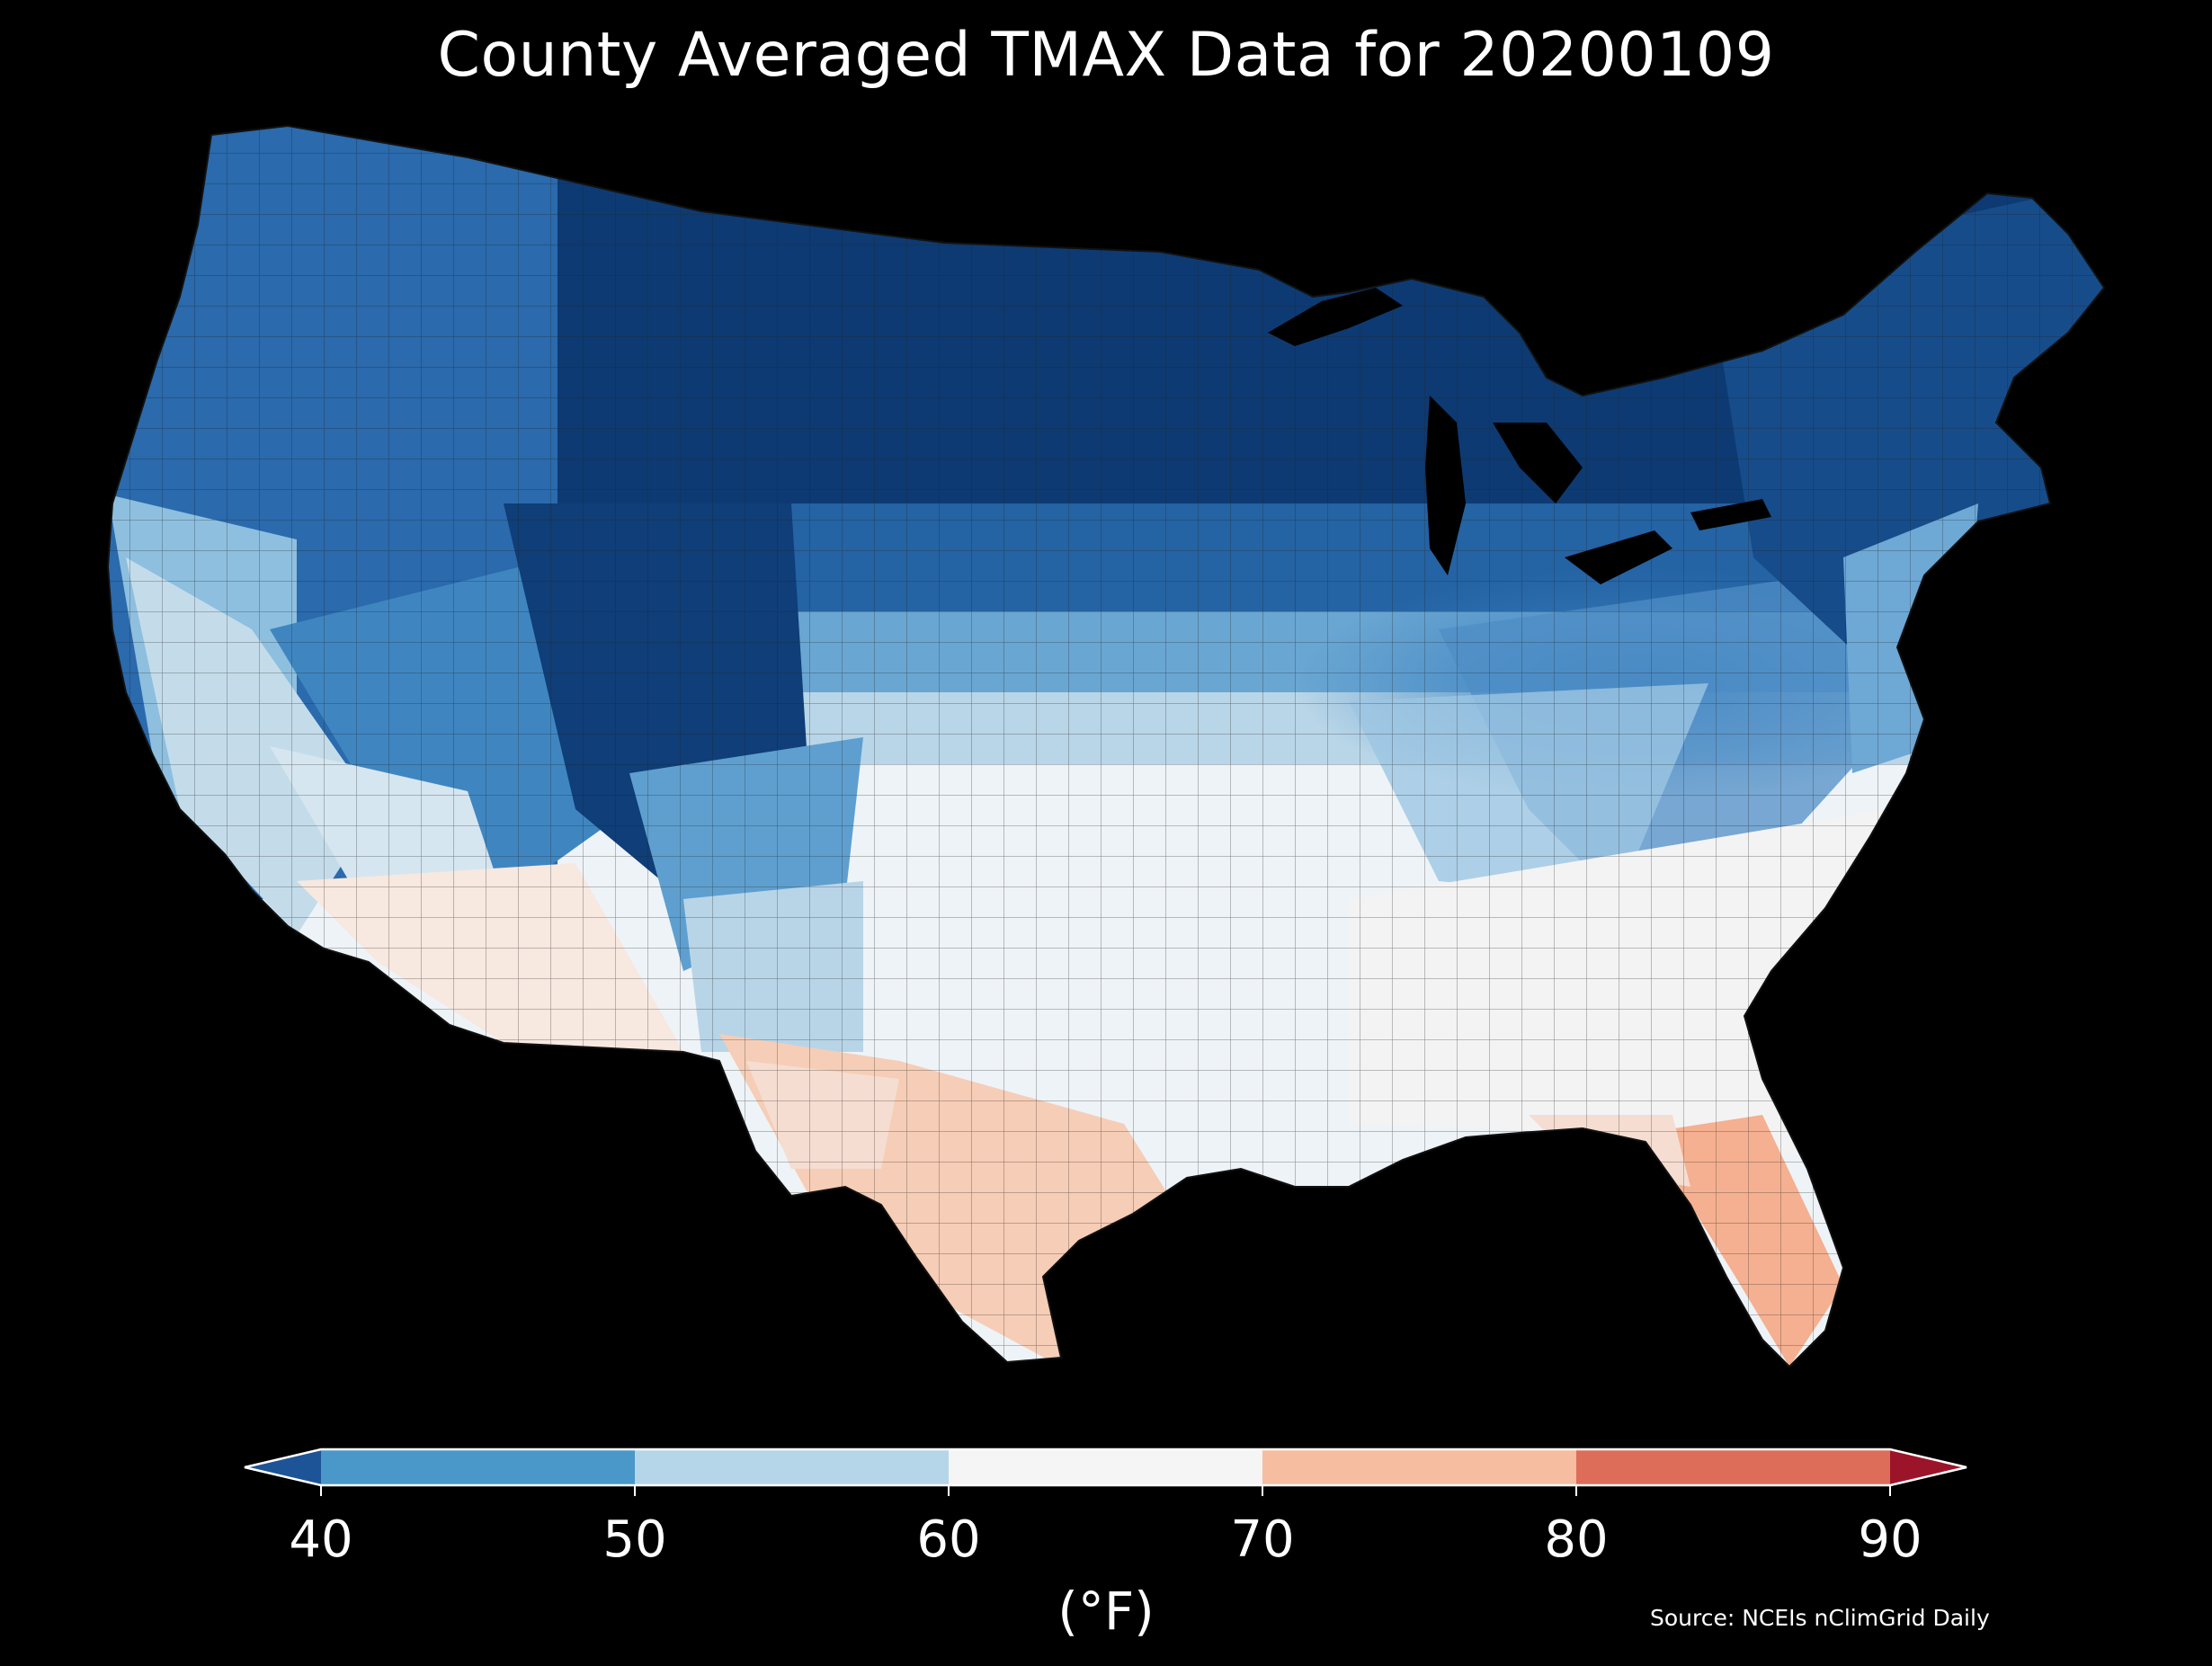 The width and height of the screenshot is (2212, 1666). I want to click on colorbar-tick-label: 70, so click(1262, 1540).